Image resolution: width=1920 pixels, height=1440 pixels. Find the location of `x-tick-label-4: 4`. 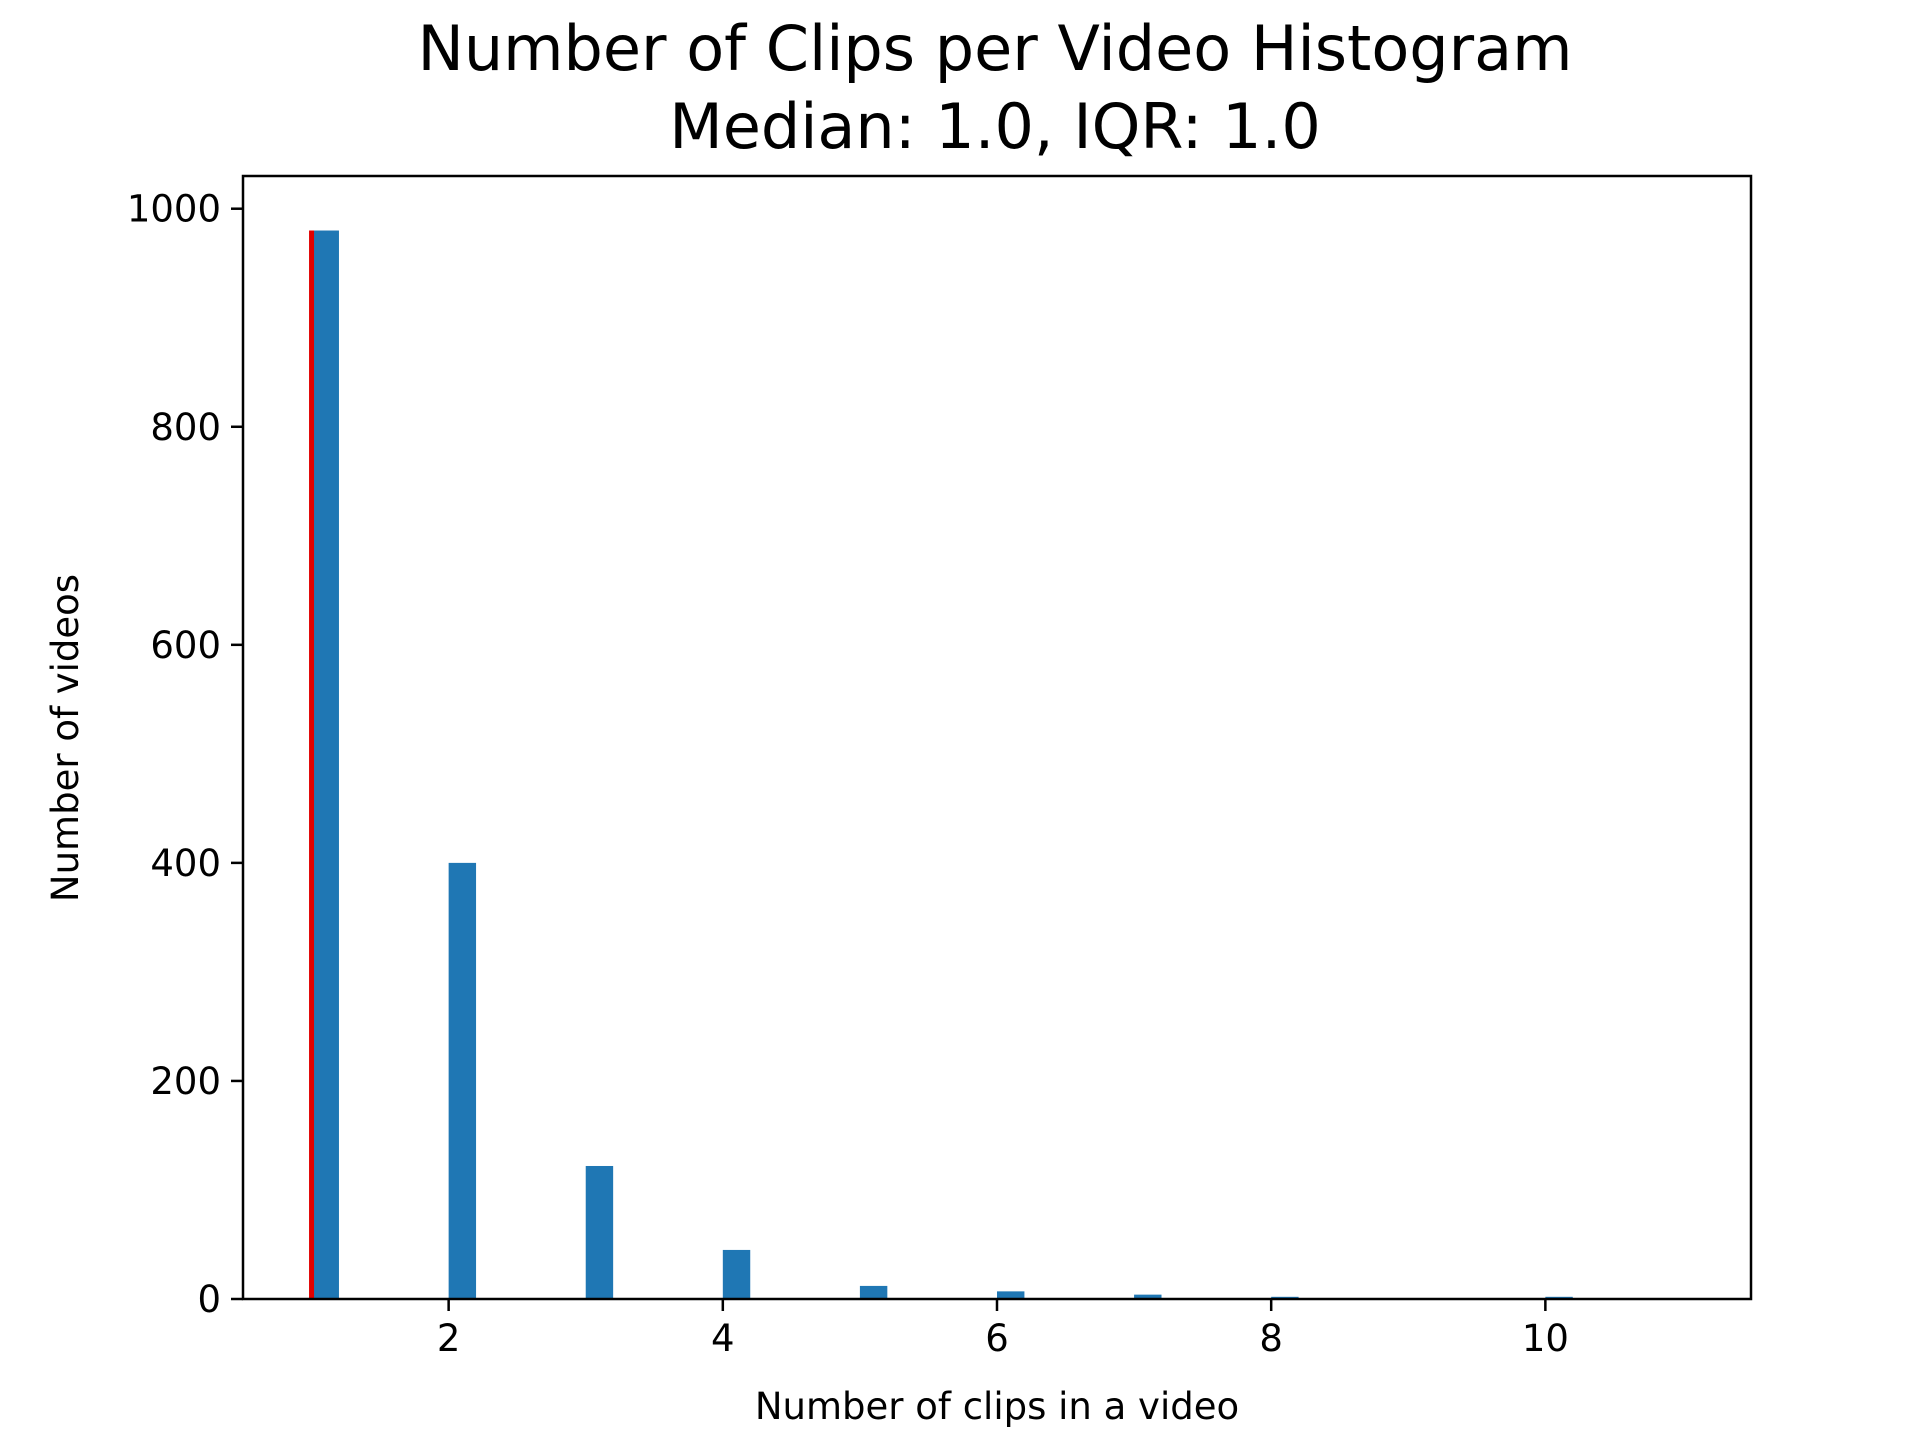

x-tick-label-4: 4 is located at coordinates (723, 1338).